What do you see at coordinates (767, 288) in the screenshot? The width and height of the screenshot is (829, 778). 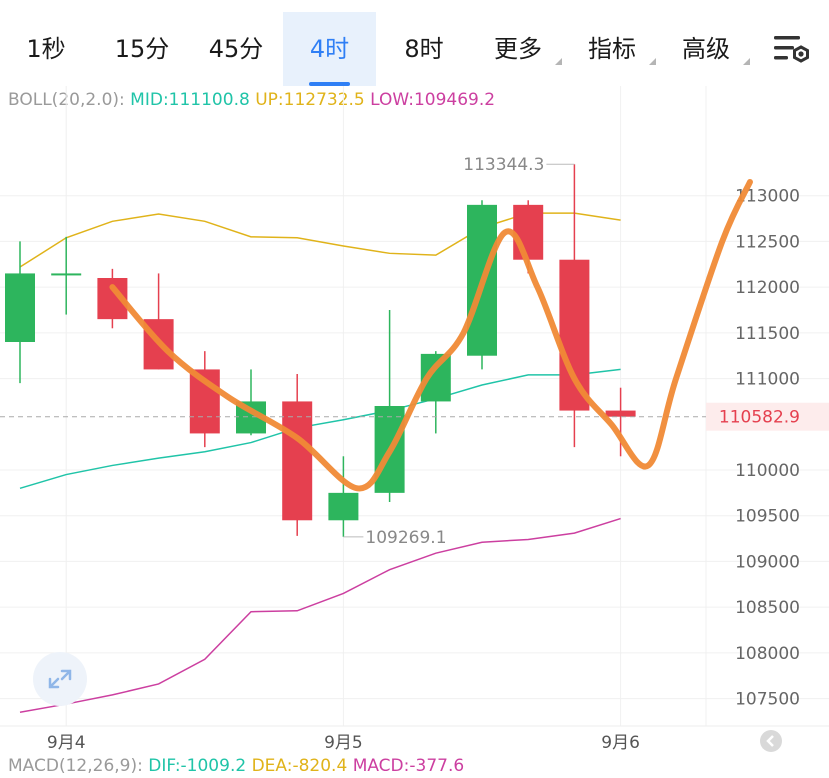 I see `y-tick-label: 112000` at bounding box center [767, 288].